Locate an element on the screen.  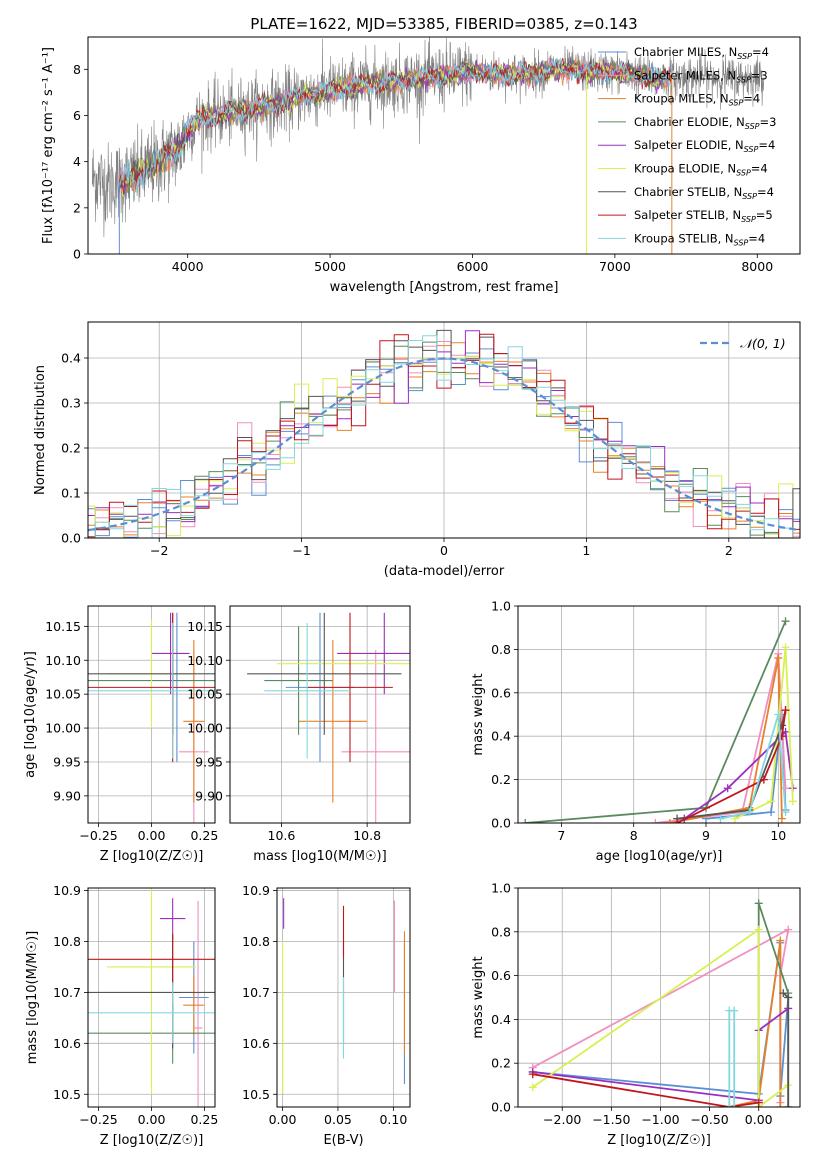
y-tick-label: 6 is located at coordinates (77, 115).